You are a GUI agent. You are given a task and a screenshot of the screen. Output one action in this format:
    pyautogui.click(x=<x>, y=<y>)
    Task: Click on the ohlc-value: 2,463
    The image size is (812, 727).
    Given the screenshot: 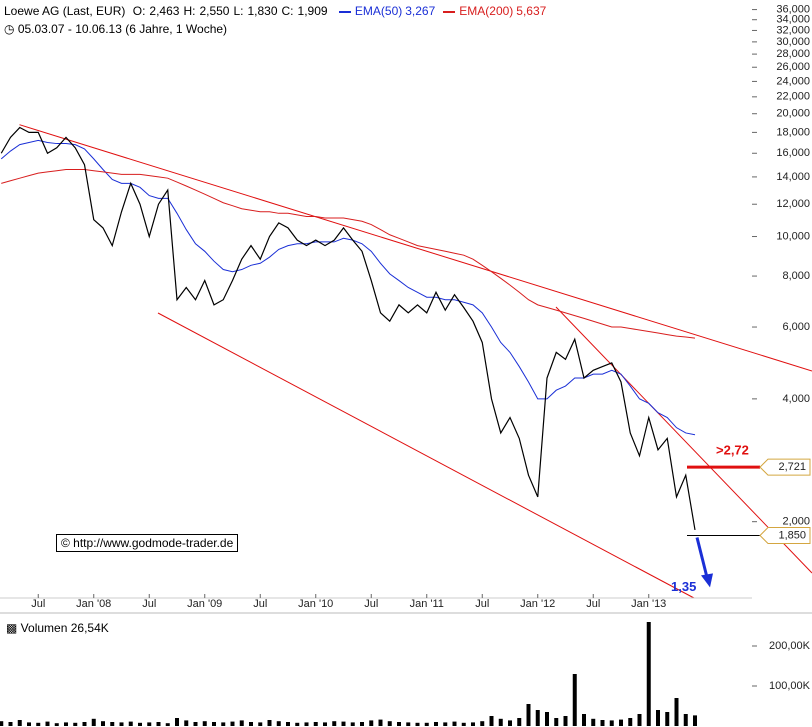 What is the action you would take?
    pyautogui.click(x=164, y=11)
    